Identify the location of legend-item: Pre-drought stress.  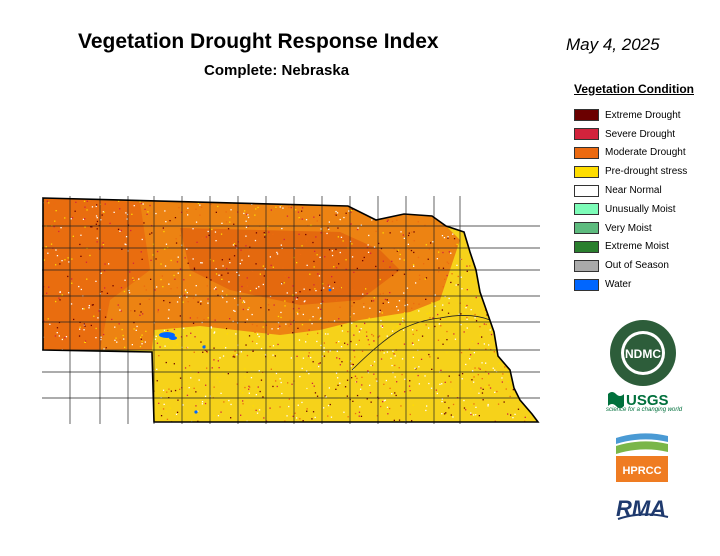
(644, 171).